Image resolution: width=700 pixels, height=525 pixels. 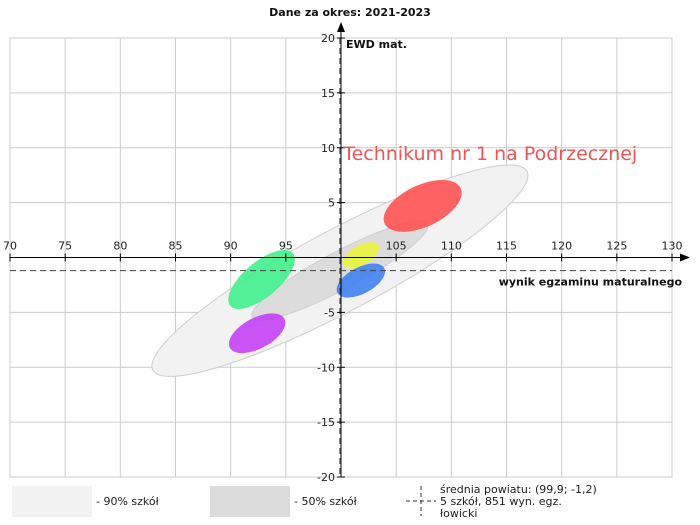 I want to click on x-tick-label: 75, so click(x=65, y=246).